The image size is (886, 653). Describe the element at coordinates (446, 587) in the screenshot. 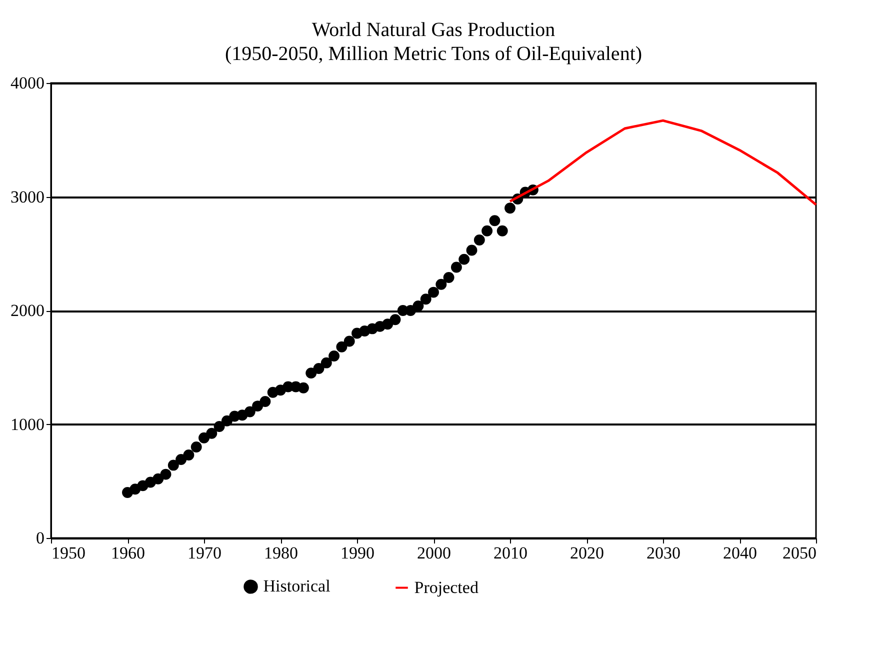

I see `legend-label: Projected` at that location.